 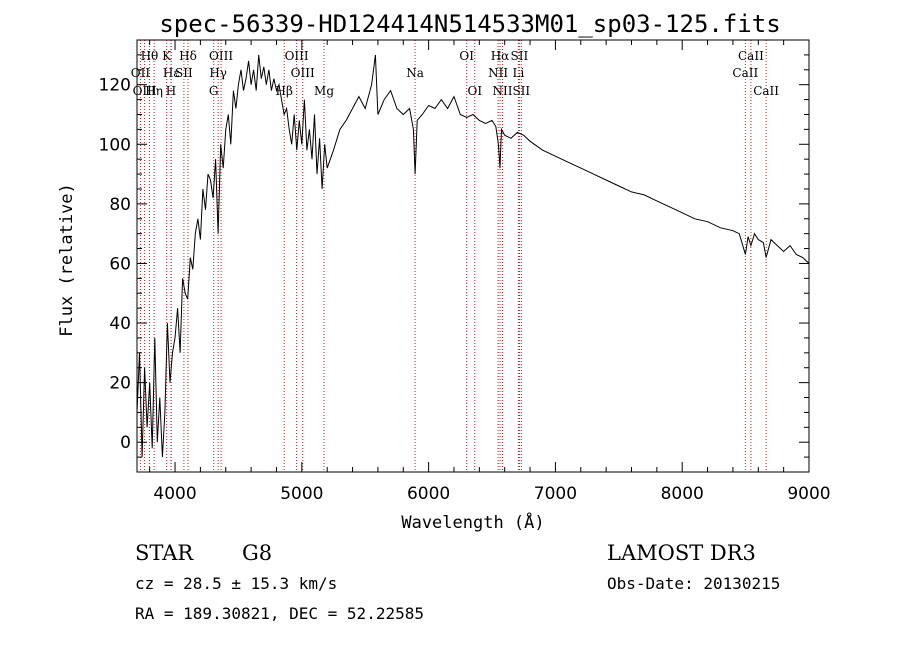 I want to click on line-label-27: CaII, so click(x=766, y=91).